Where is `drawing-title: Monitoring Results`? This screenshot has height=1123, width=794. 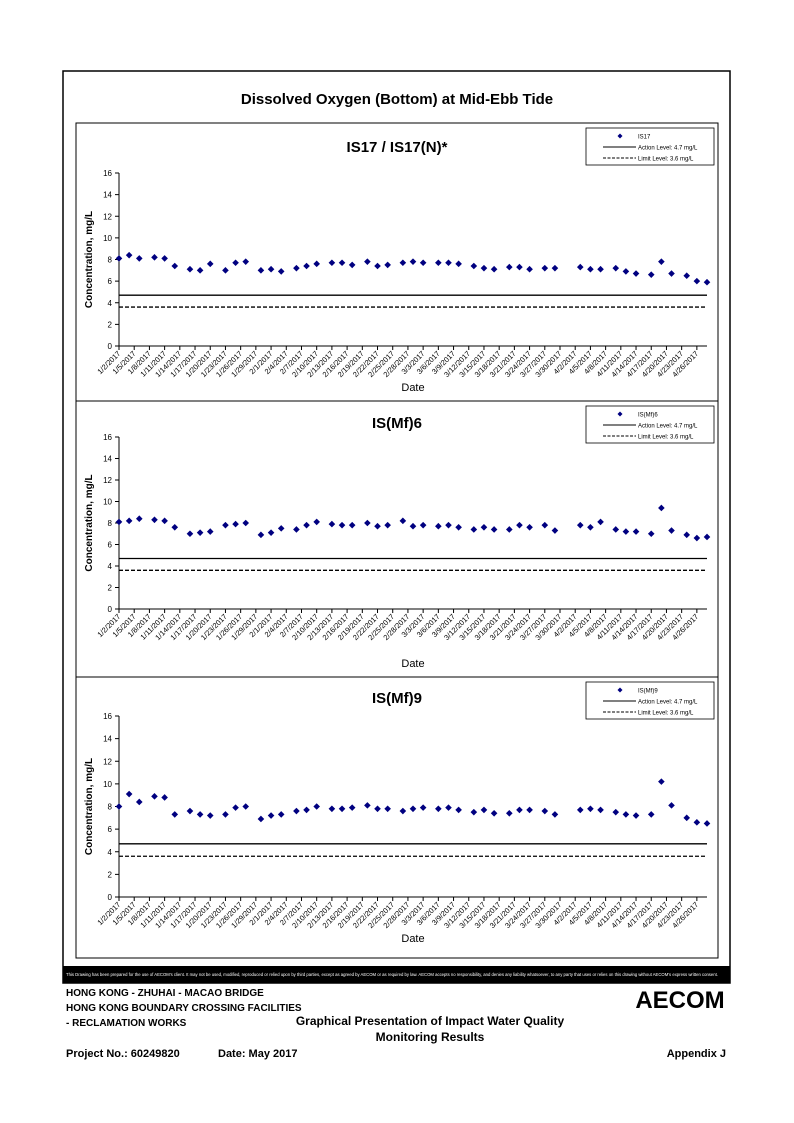 drawing-title: Monitoring Results is located at coordinates (430, 1037).